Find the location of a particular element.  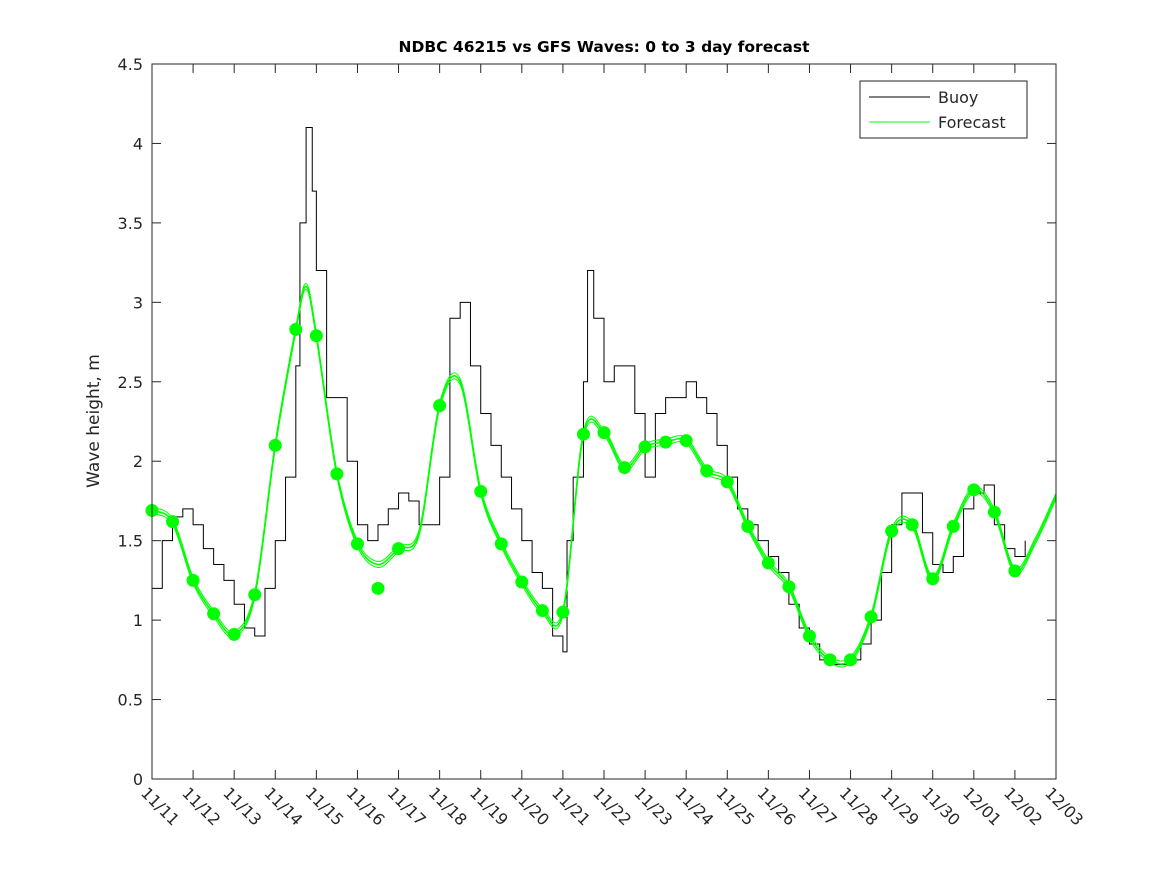

x-tick-label: 11/19 is located at coordinates (489, 806).